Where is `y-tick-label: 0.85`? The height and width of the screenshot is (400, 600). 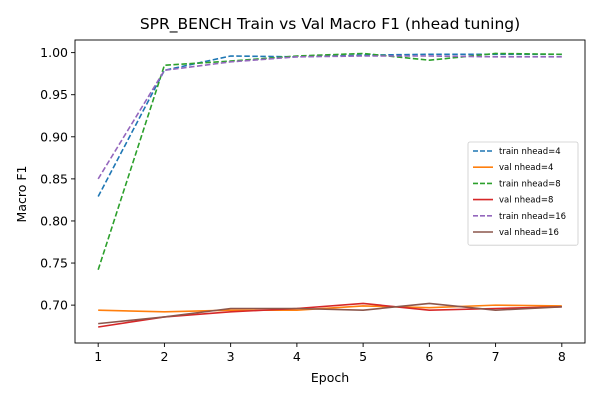 y-tick-label: 0.85 is located at coordinates (54, 178).